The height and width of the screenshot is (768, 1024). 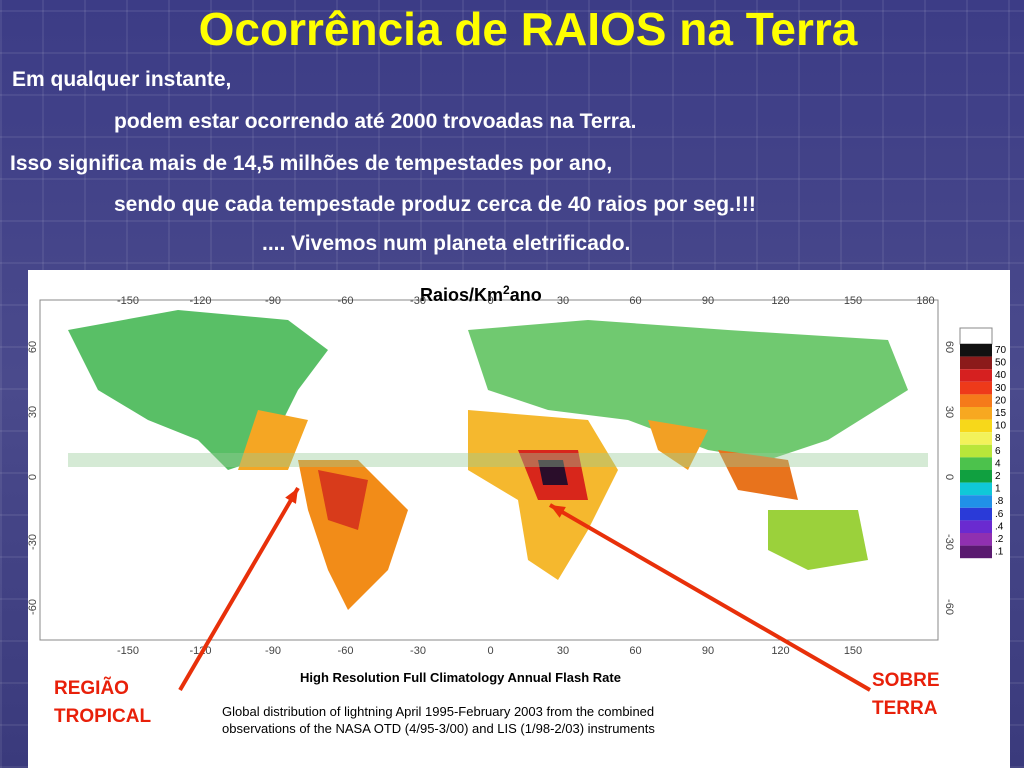 I want to click on colorbar-label: 10, so click(x=1001, y=426).